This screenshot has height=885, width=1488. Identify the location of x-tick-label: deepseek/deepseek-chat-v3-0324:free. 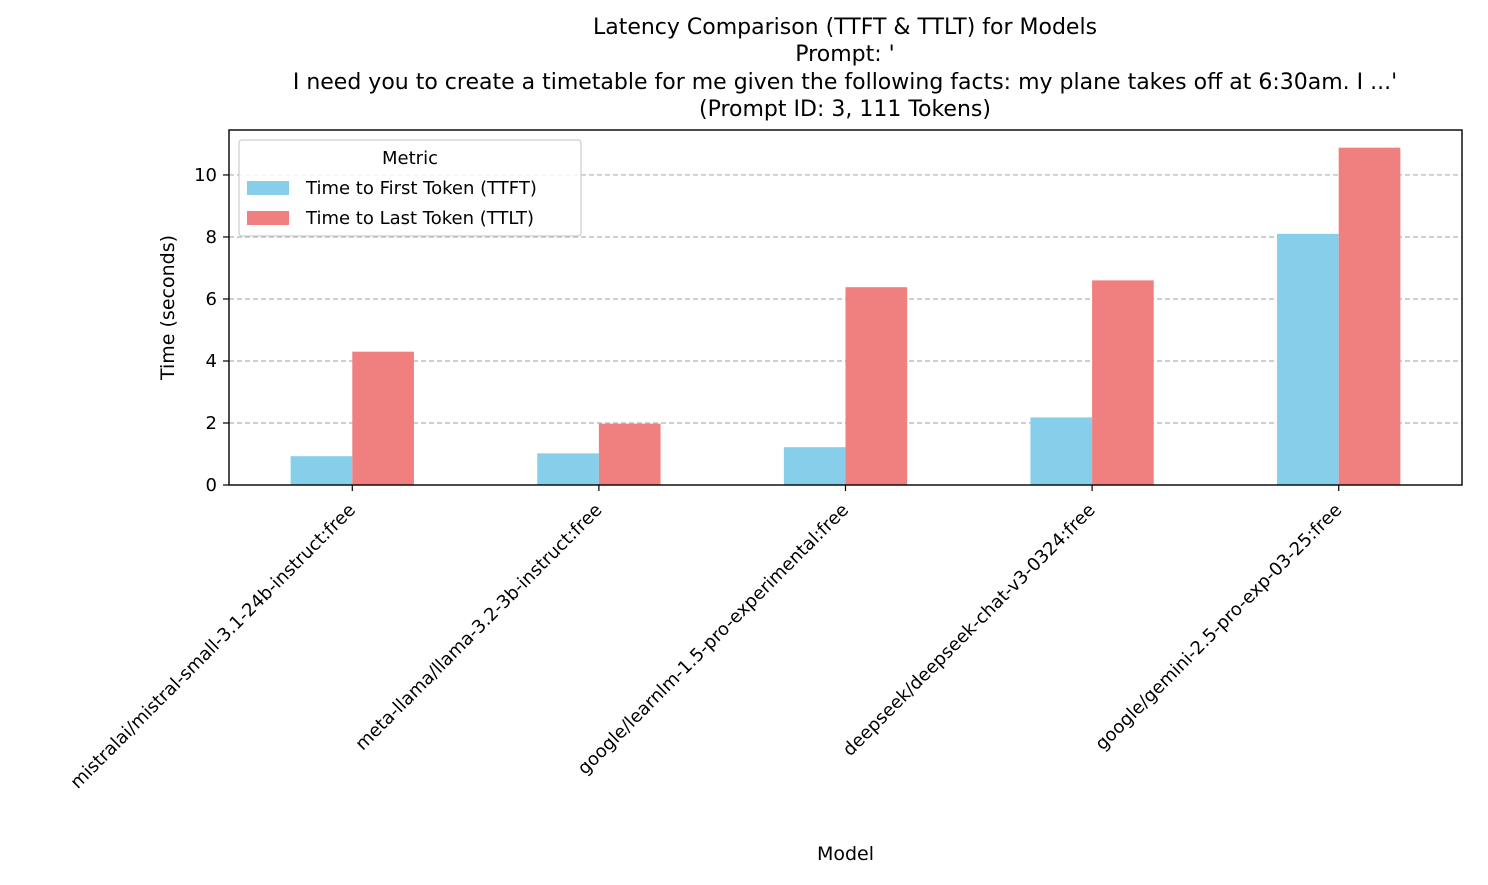
(969, 630).